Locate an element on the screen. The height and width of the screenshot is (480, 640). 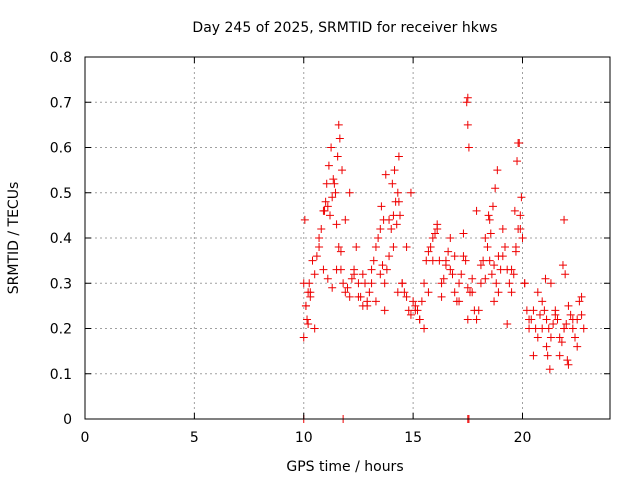
x-tick-label: 0 is located at coordinates (85, 438).